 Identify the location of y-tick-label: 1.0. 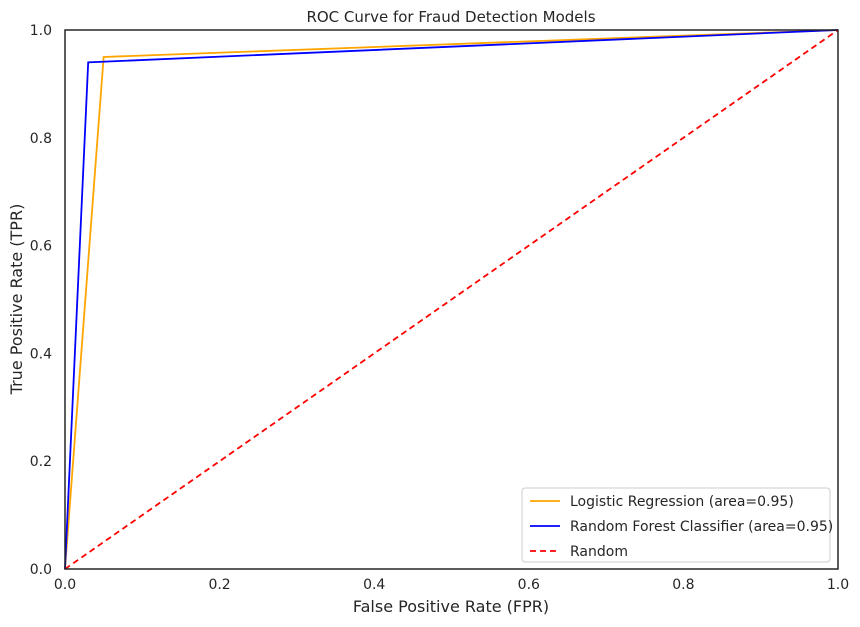
(41, 31).